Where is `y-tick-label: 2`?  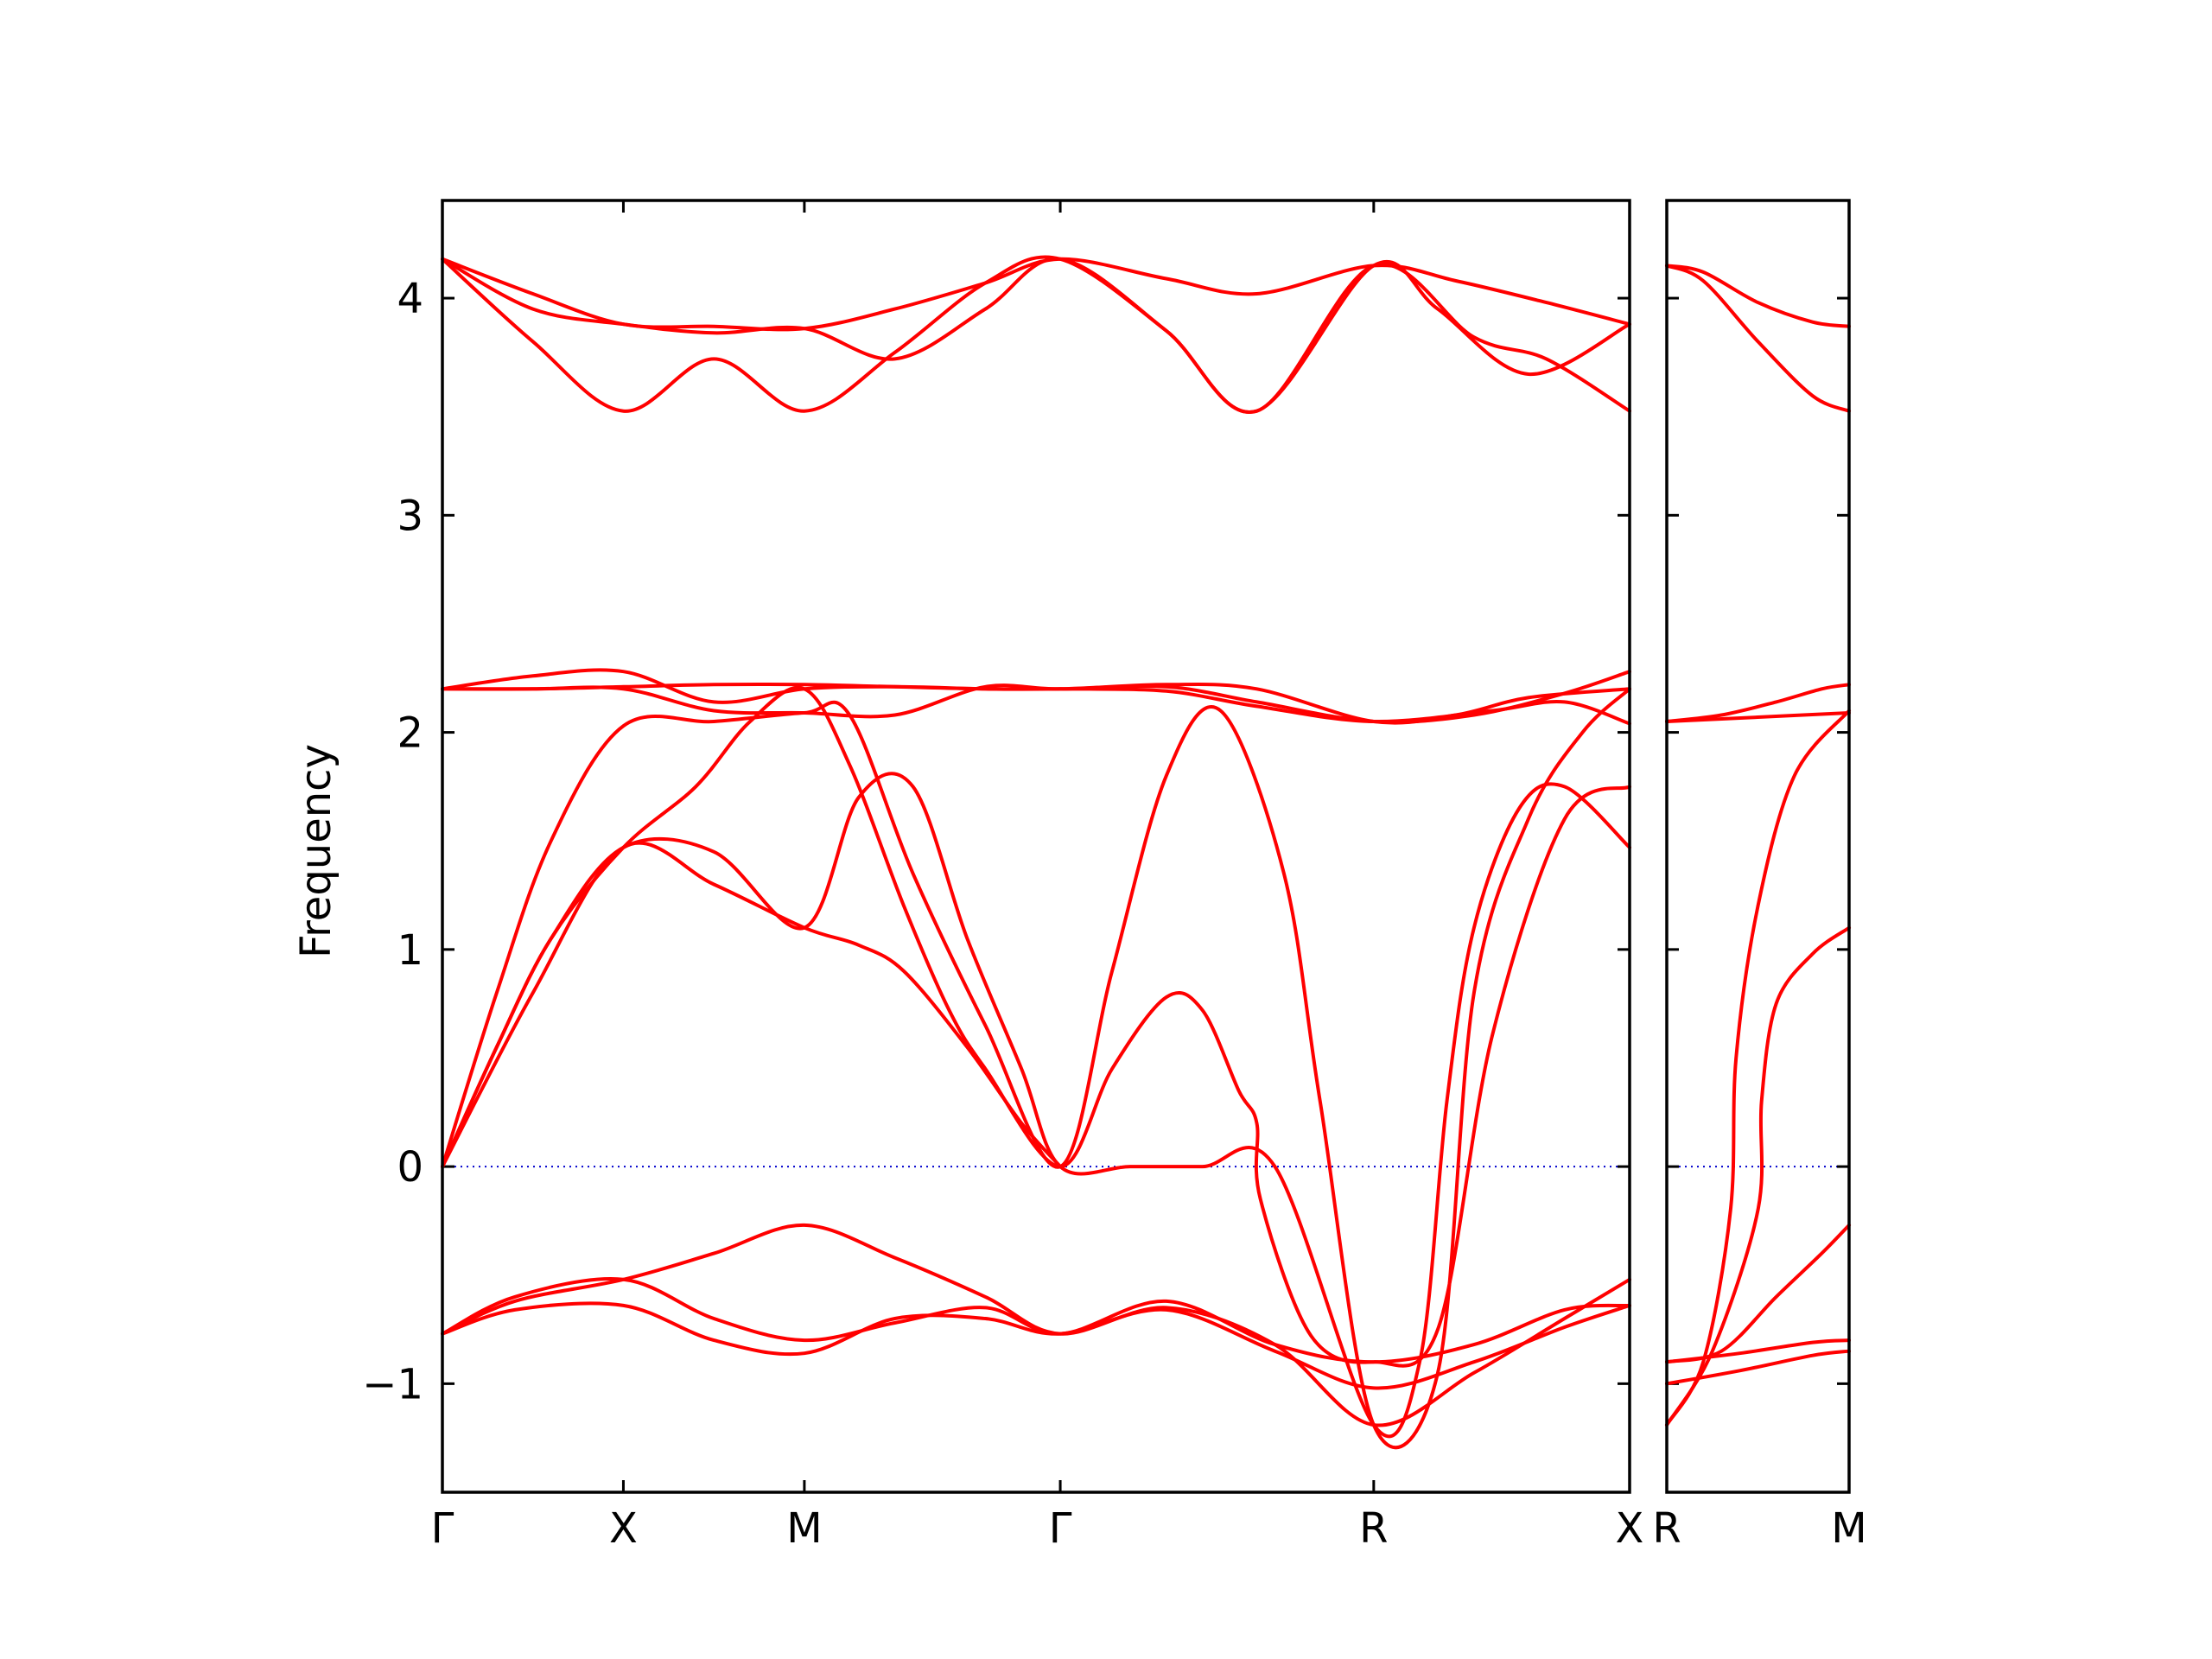 y-tick-label: 2 is located at coordinates (410, 733).